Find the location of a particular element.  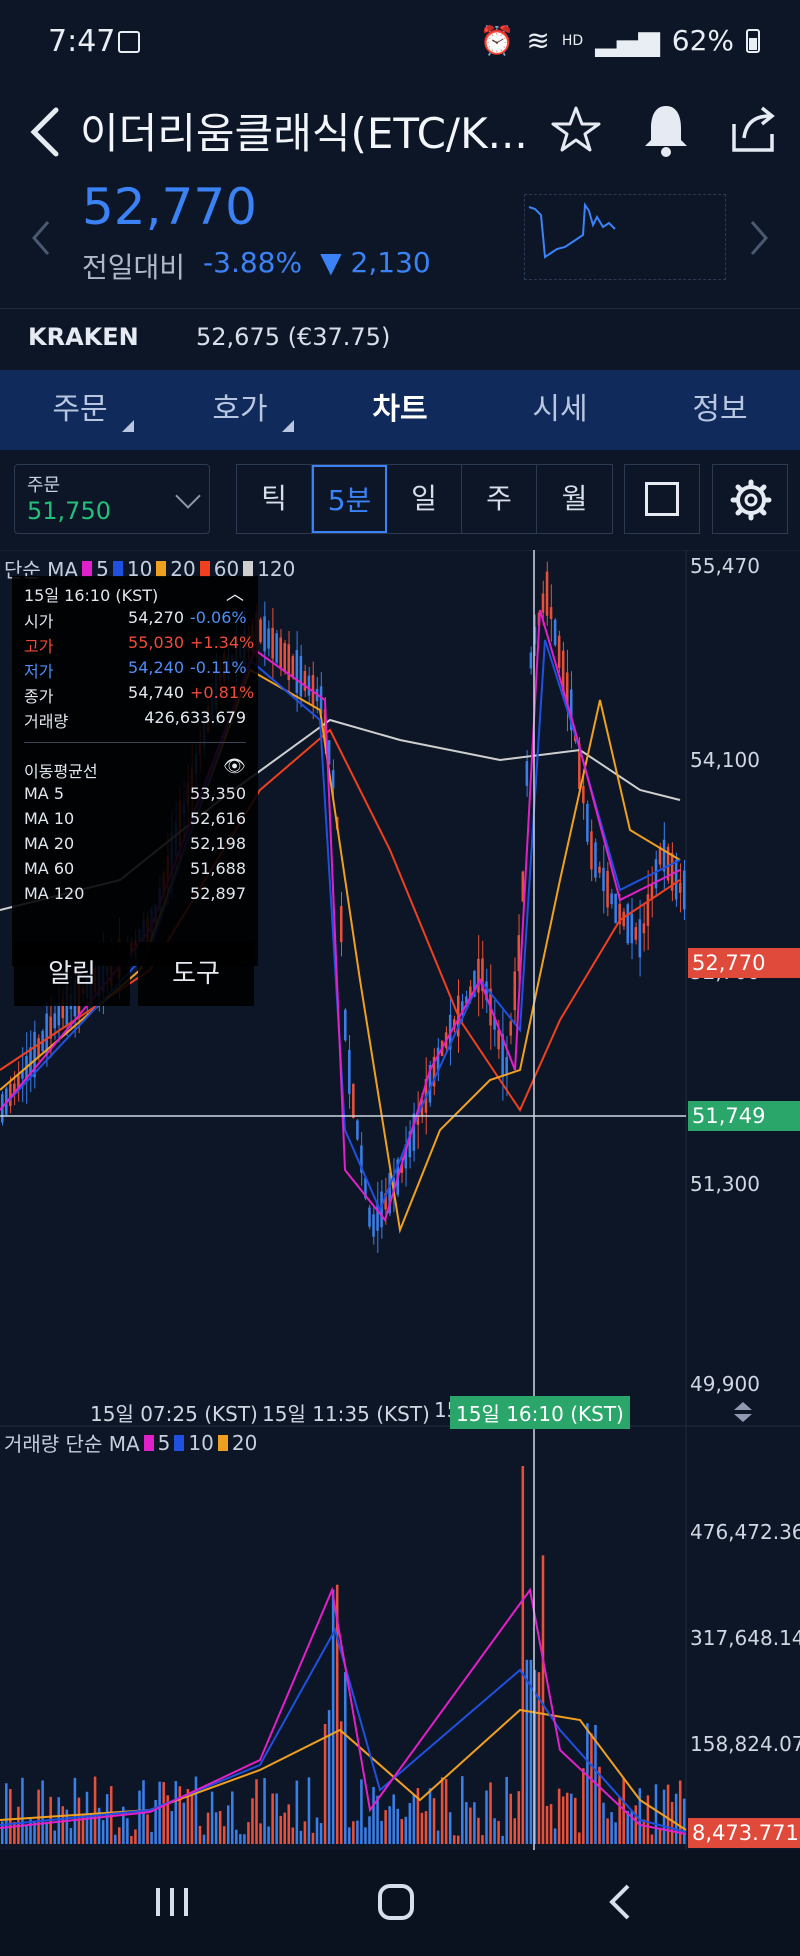

tab-label: 호가 is located at coordinates (240, 409).